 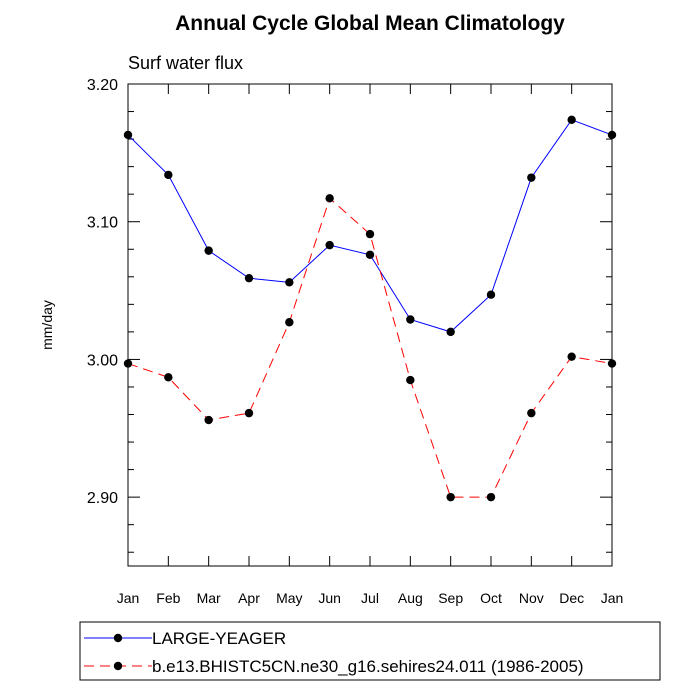 I want to click on legend-label: LARGE-YEAGER, so click(x=219, y=638).